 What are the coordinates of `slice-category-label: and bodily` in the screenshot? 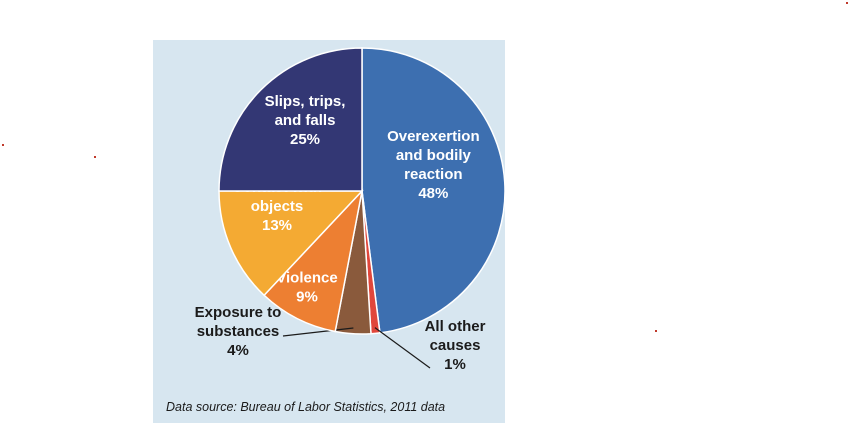 It's located at (434, 155).